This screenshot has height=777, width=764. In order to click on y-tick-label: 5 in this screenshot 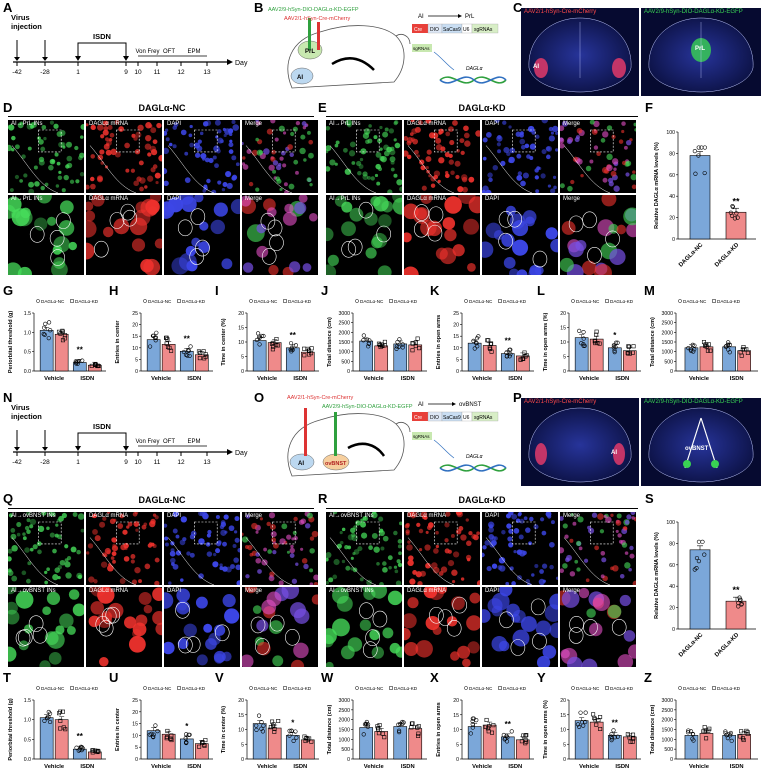, I will do `click(136, 748)`.